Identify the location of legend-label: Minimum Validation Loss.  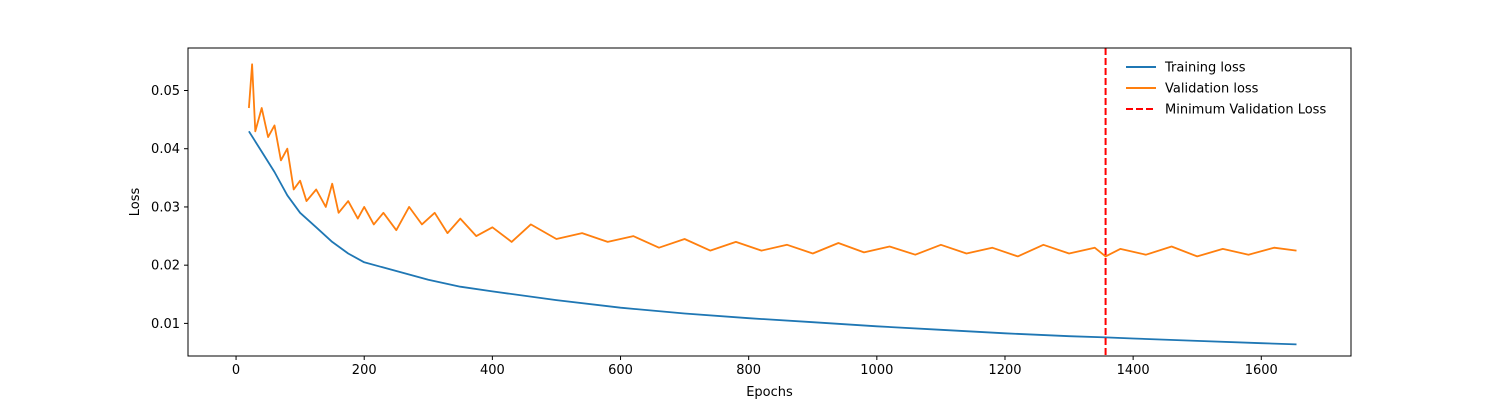
(1245, 110).